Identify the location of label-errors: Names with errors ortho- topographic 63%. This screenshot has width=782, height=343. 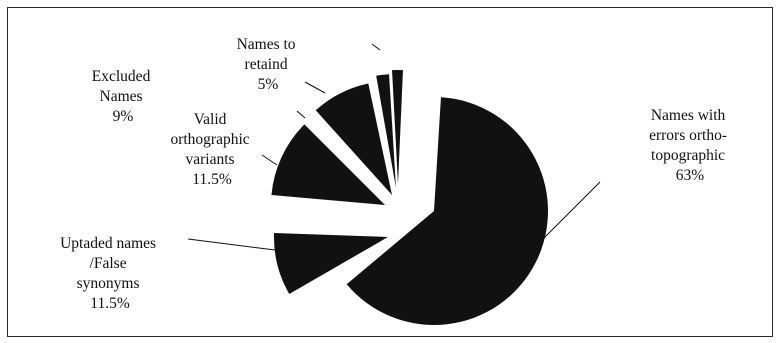
(690, 145).